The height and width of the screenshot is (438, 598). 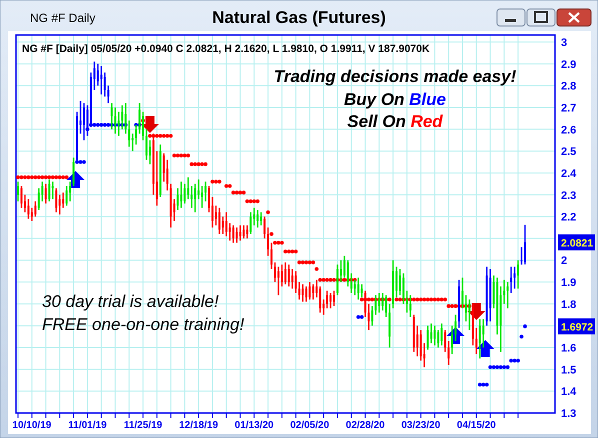 I want to click on annotation: 30 day trial is available!, so click(x=130, y=301).